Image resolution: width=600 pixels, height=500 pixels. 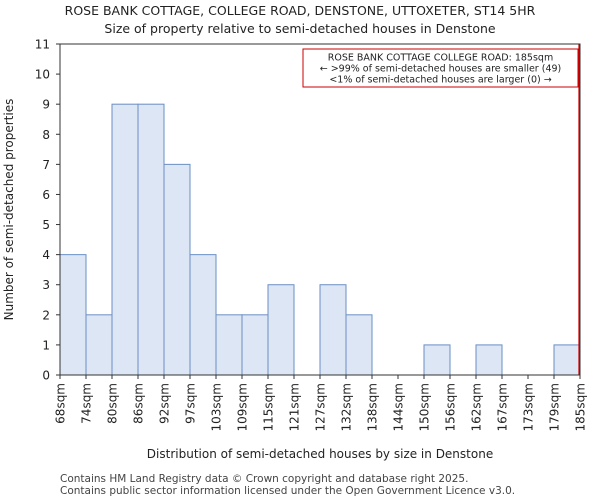 I want to click on y-tick-label: 4, so click(x=46, y=255).